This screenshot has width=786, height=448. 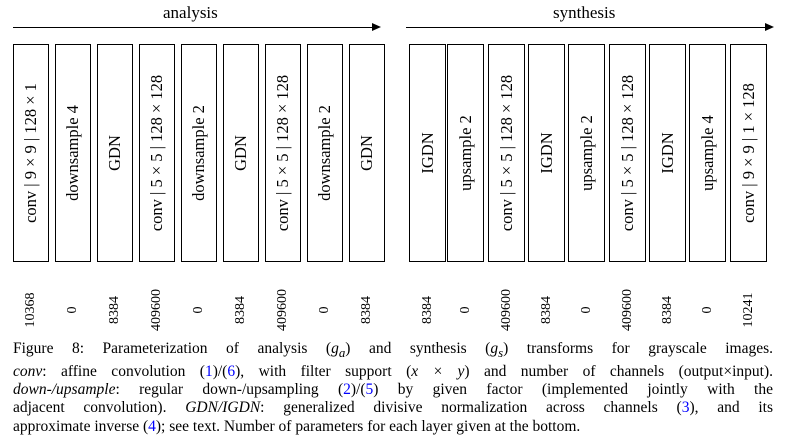 I want to click on analysis-layer-6: GDN, so click(x=241, y=153).